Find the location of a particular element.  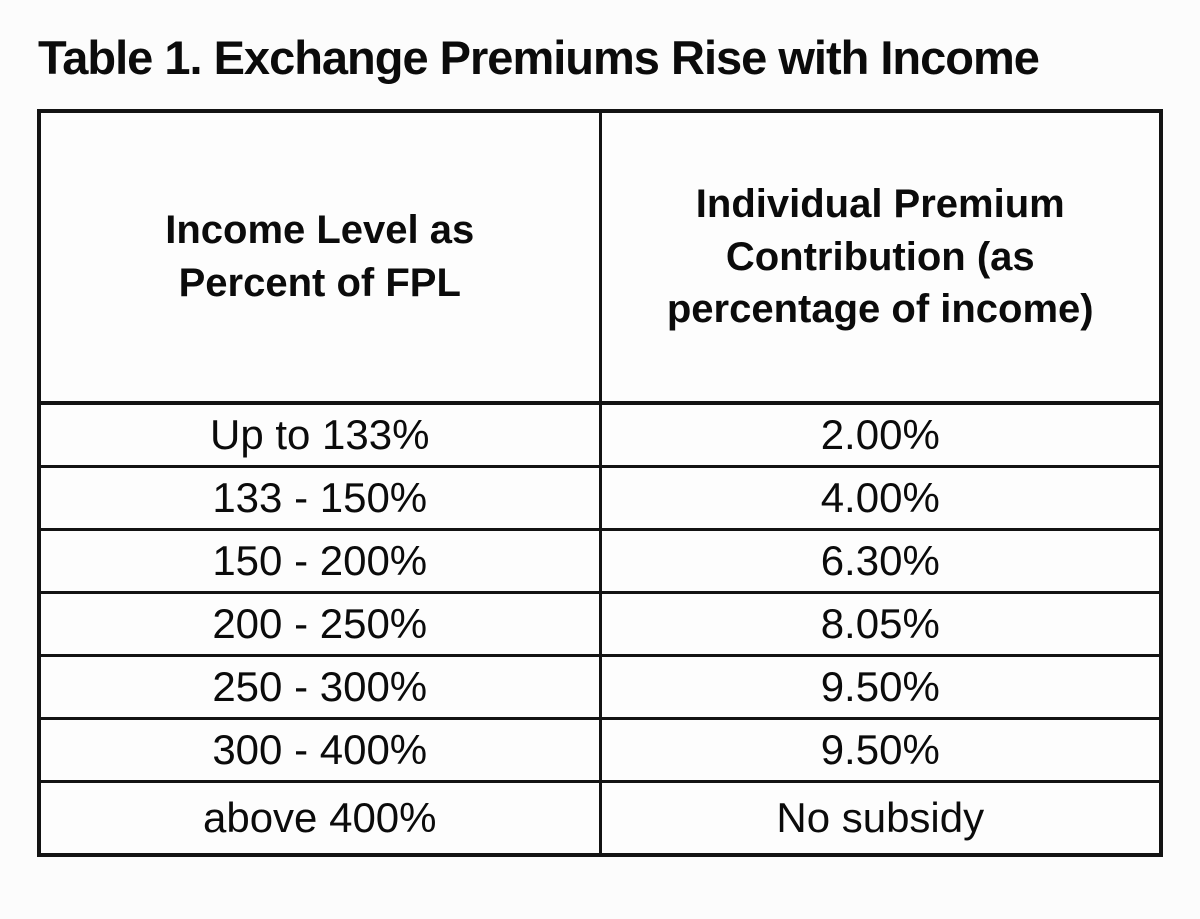

header-line: Individual Premium is located at coordinates (880, 203).